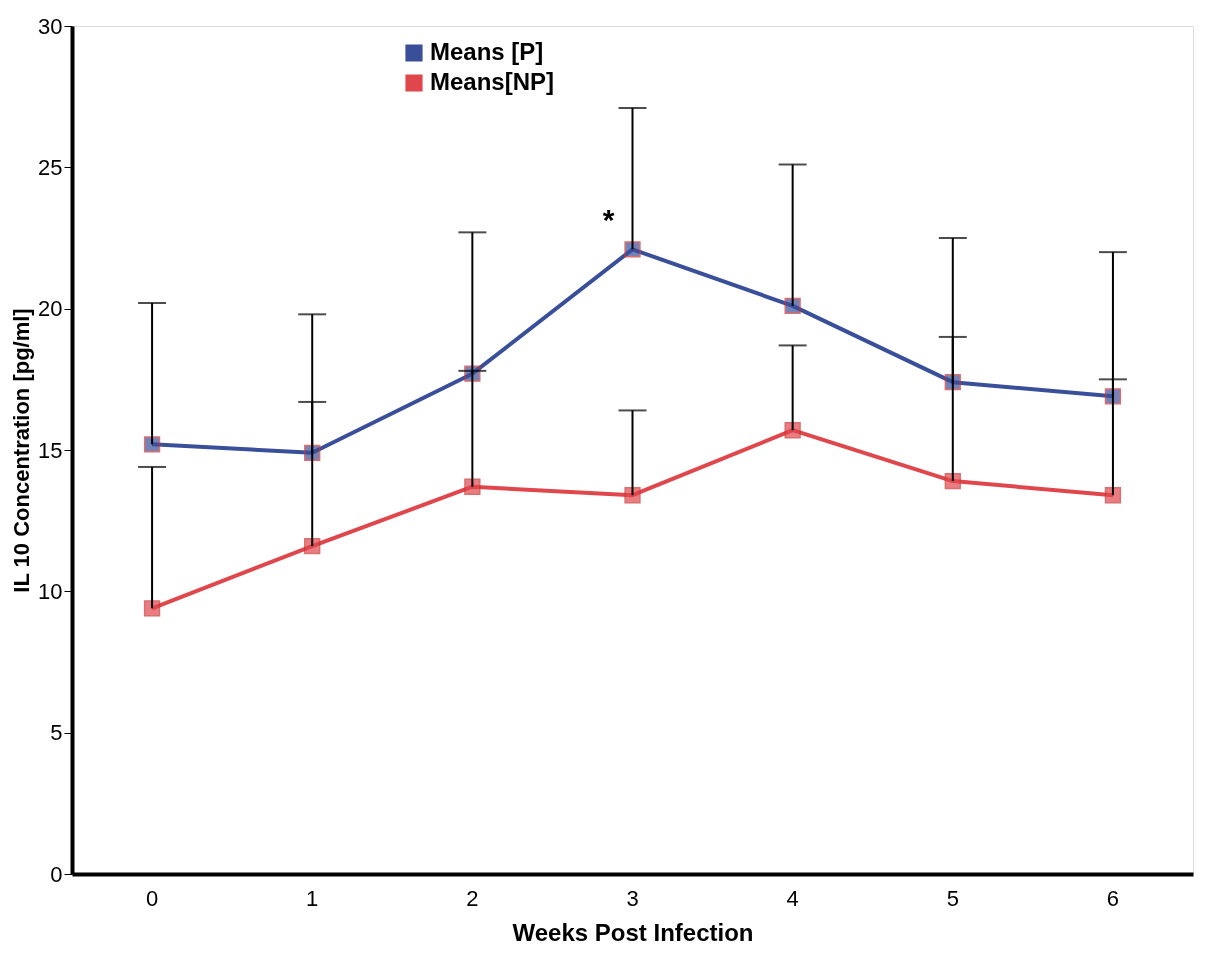 Image resolution: width=1213 pixels, height=955 pixels. I want to click on x-tick-label: 2, so click(472, 898).